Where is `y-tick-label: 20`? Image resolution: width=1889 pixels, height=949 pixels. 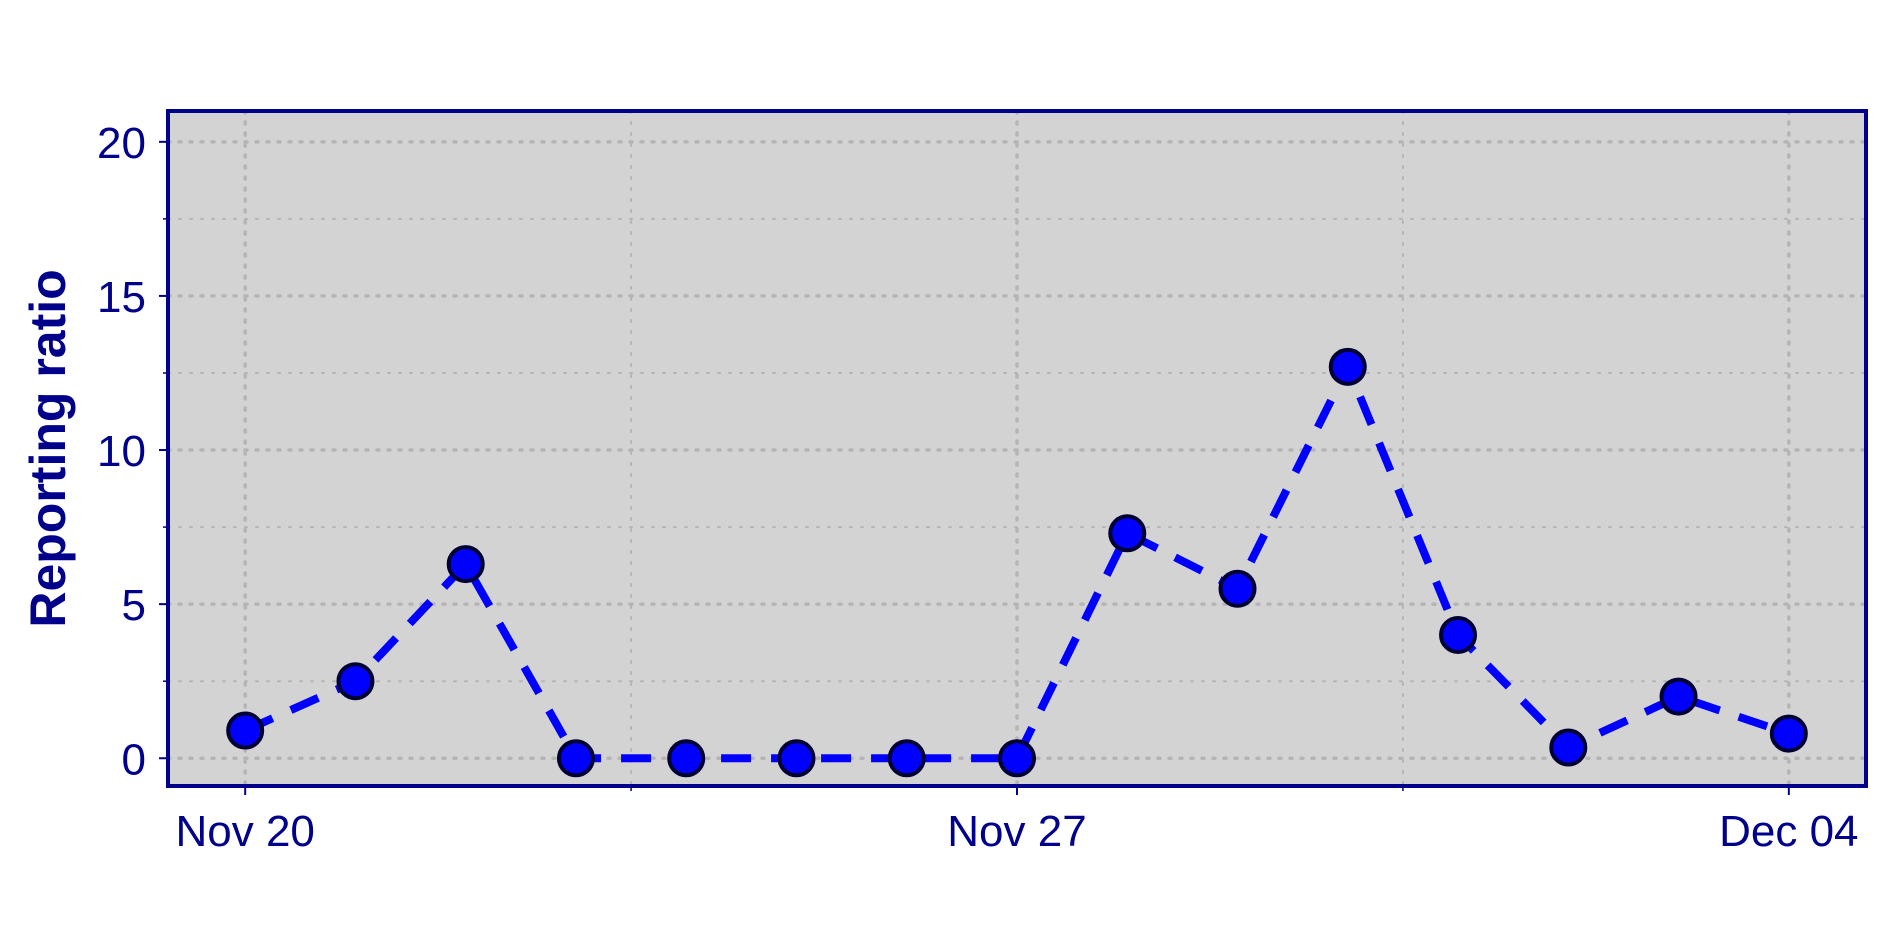 y-tick-label: 20 is located at coordinates (121, 143).